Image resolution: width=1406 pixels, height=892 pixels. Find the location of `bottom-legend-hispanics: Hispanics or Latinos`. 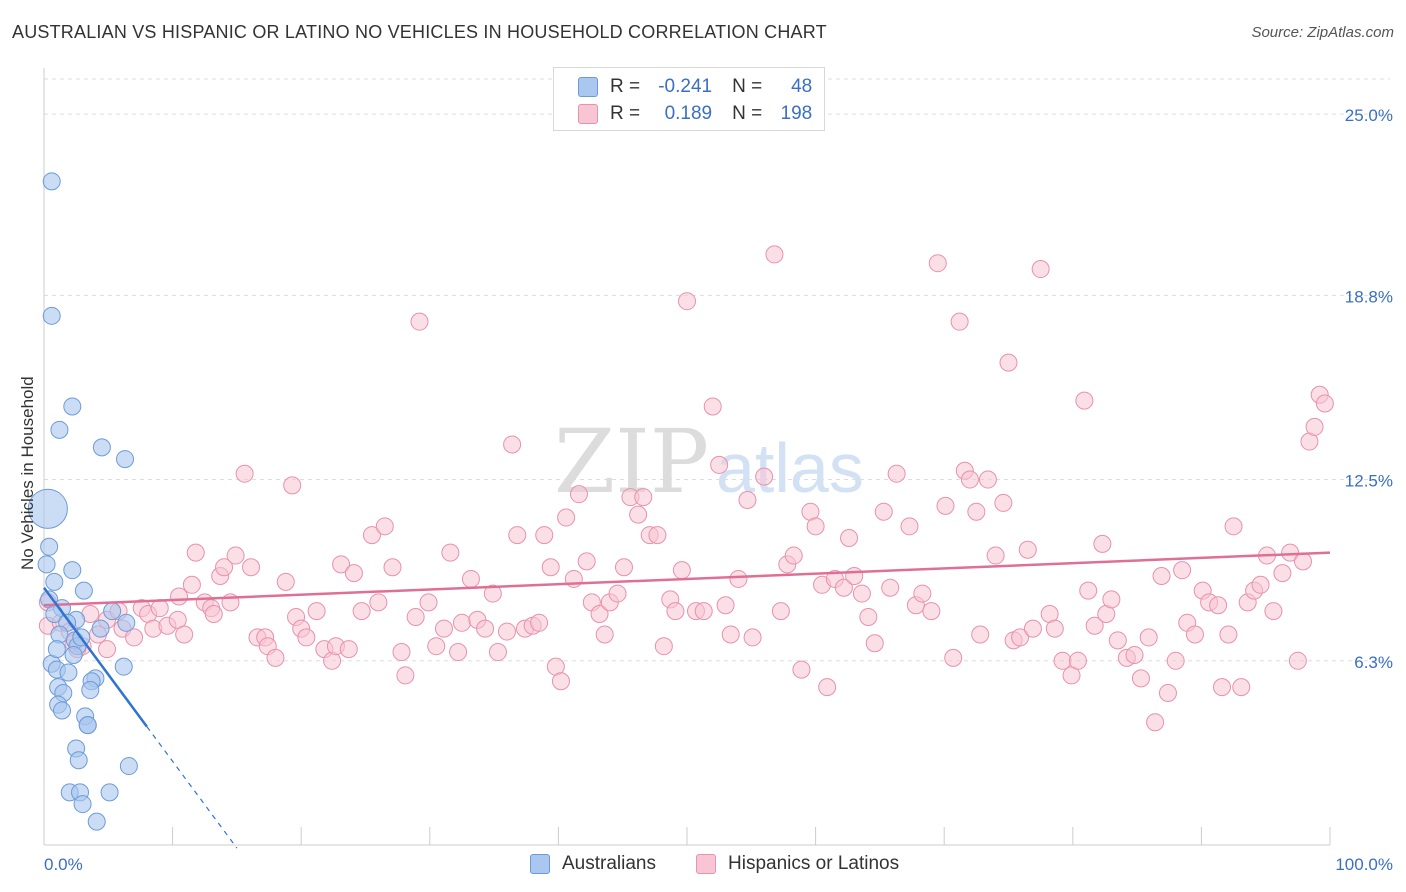

bottom-legend-hispanics: Hispanics or Latinos is located at coordinates (797, 864).